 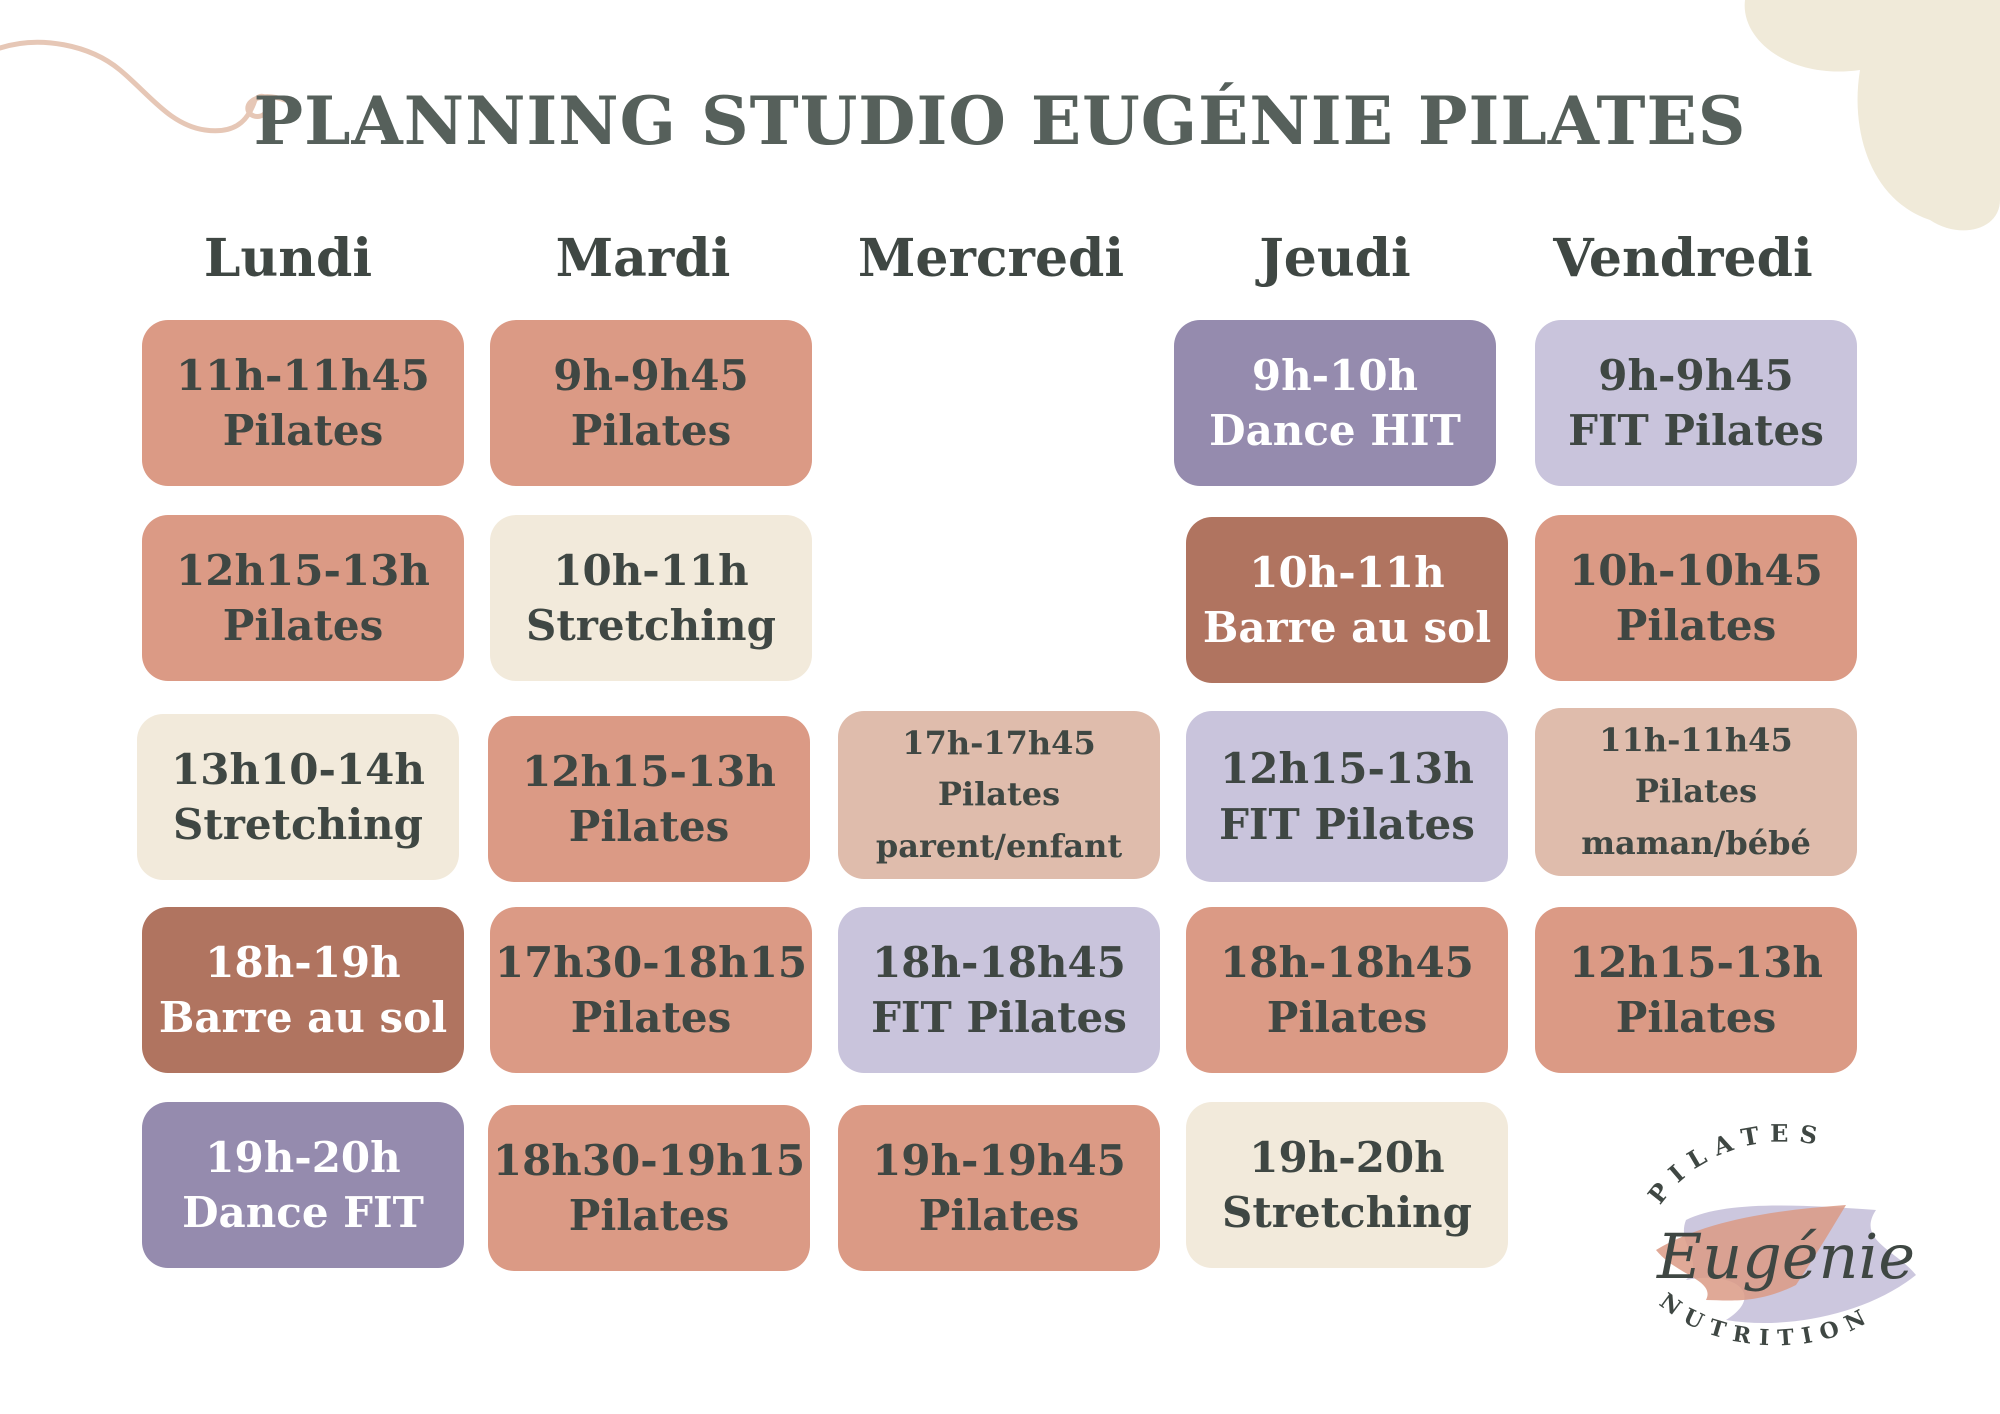 What do you see at coordinates (303, 598) in the screenshot?
I see `class-card-lundi-2: 12h15-13h Pilates` at bounding box center [303, 598].